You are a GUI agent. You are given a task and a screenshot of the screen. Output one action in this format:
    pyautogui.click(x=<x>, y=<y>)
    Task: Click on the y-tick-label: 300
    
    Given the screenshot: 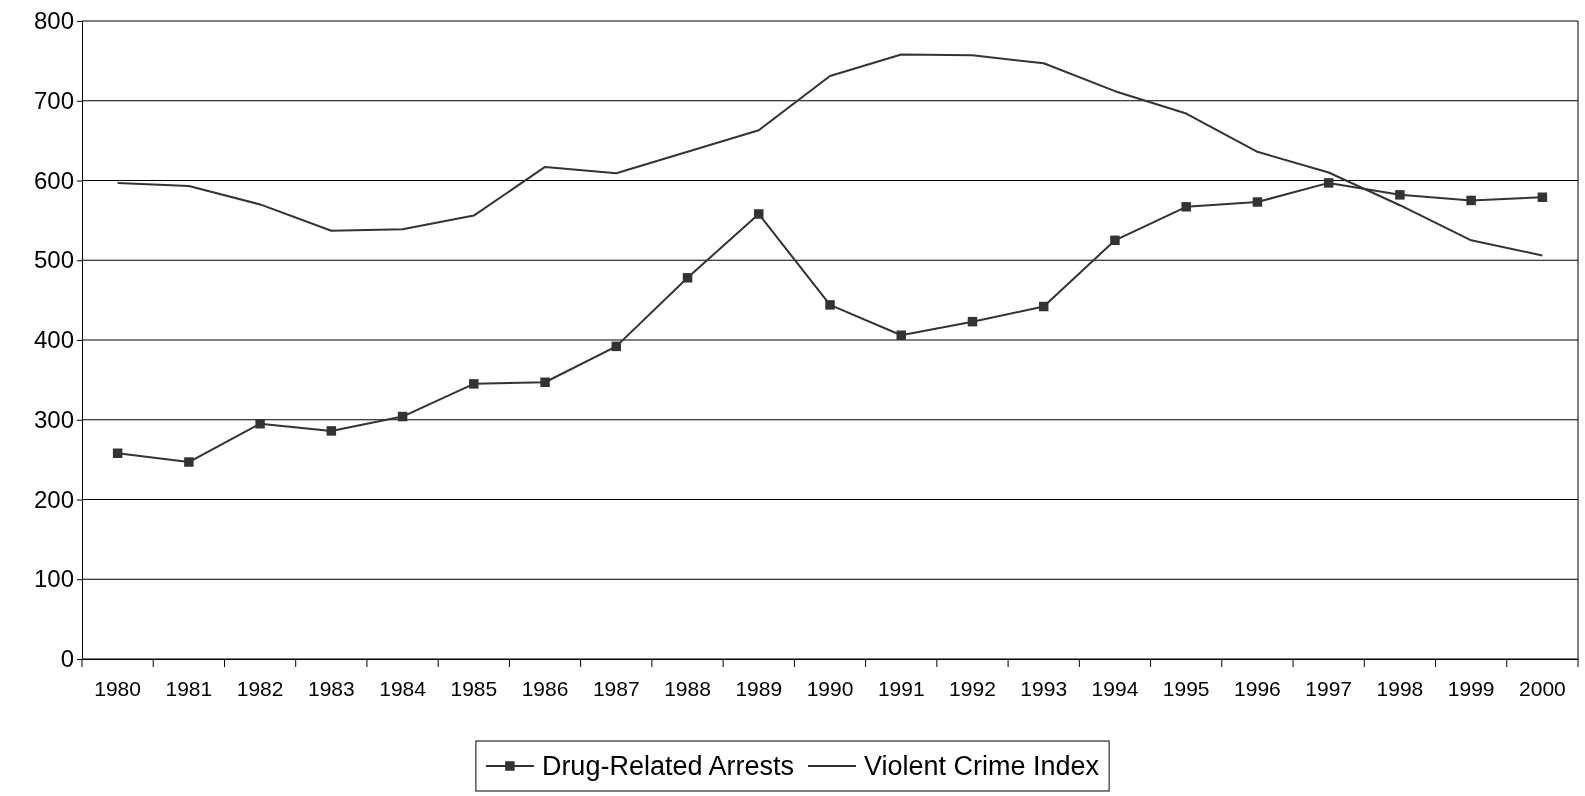 What is the action you would take?
    pyautogui.click(x=53, y=419)
    